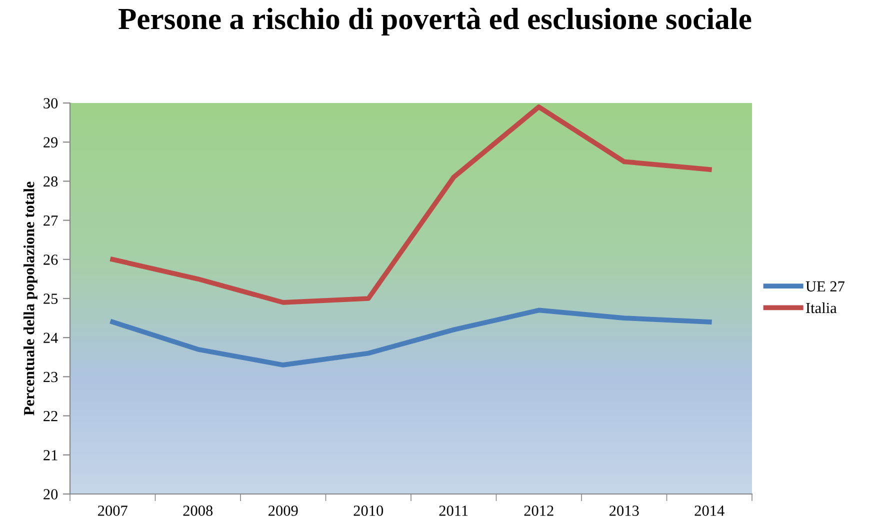  Describe the element at coordinates (539, 511) in the screenshot. I see `x-tick-label: 2012` at that location.